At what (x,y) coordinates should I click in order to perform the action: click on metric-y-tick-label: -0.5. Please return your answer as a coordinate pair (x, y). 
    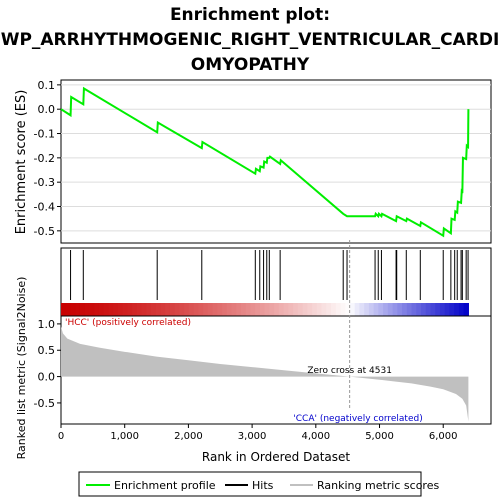
    Looking at the image, I should click on (44, 403).